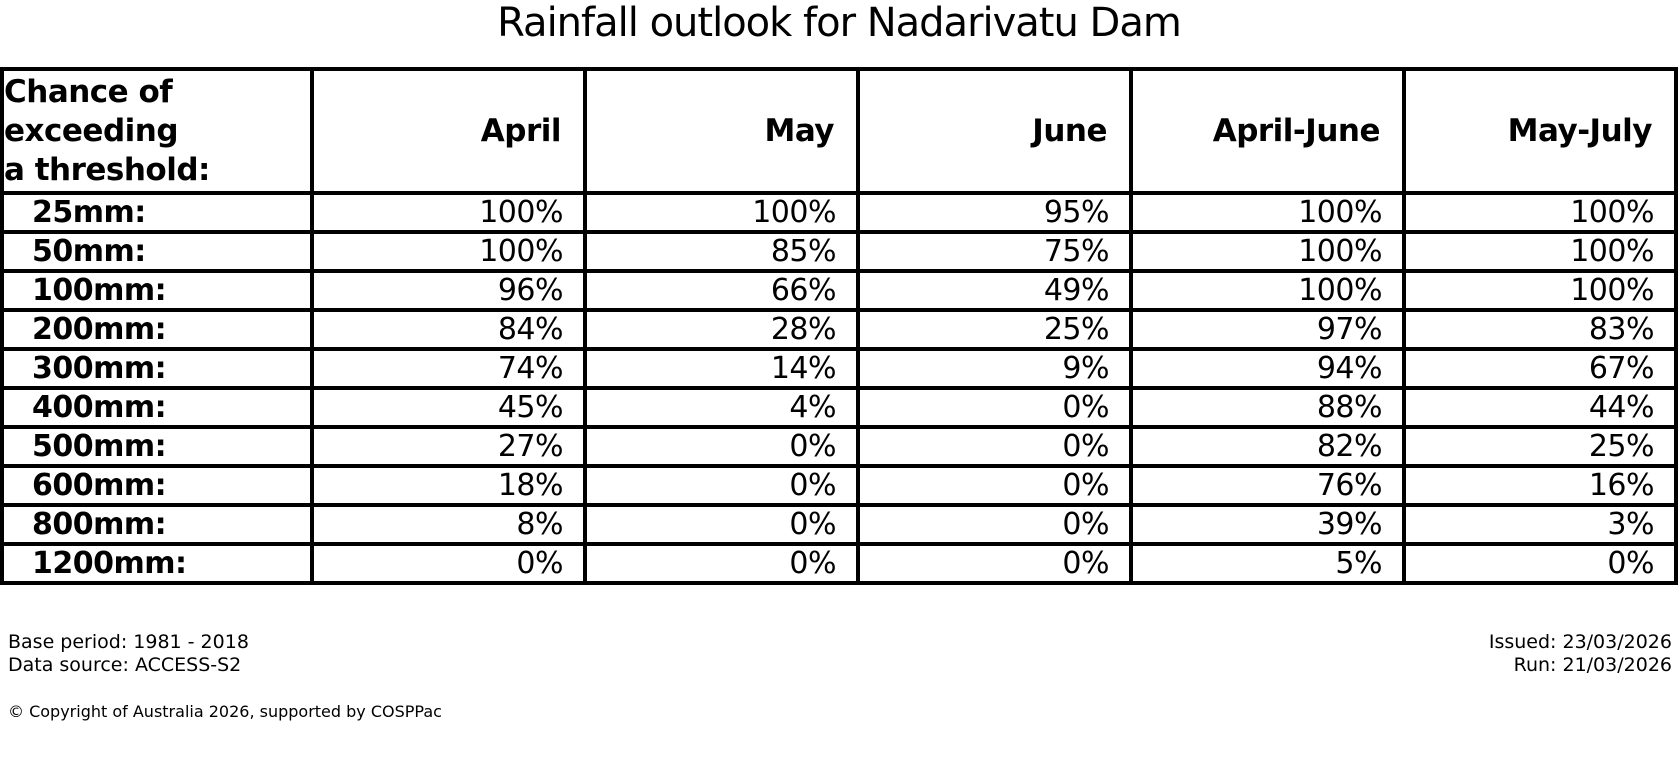 This screenshot has width=1678, height=769. I want to click on value-cell: 14%, so click(721, 368).